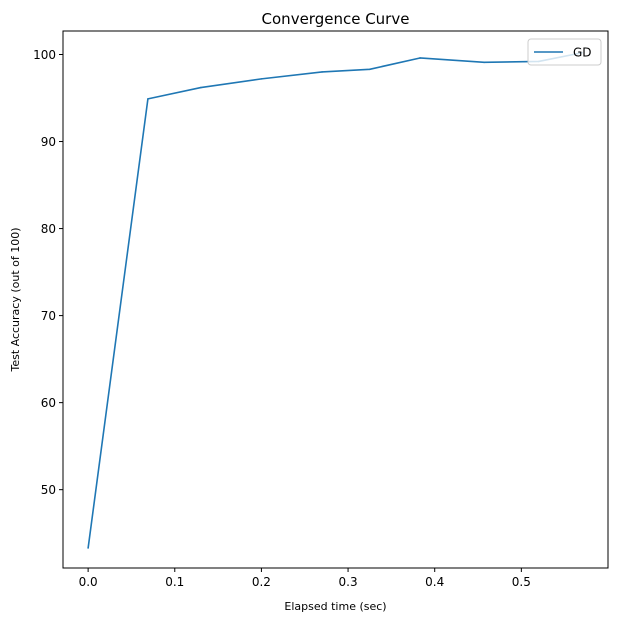  Describe the element at coordinates (48, 142) in the screenshot. I see `y-tick-label: 90` at that location.